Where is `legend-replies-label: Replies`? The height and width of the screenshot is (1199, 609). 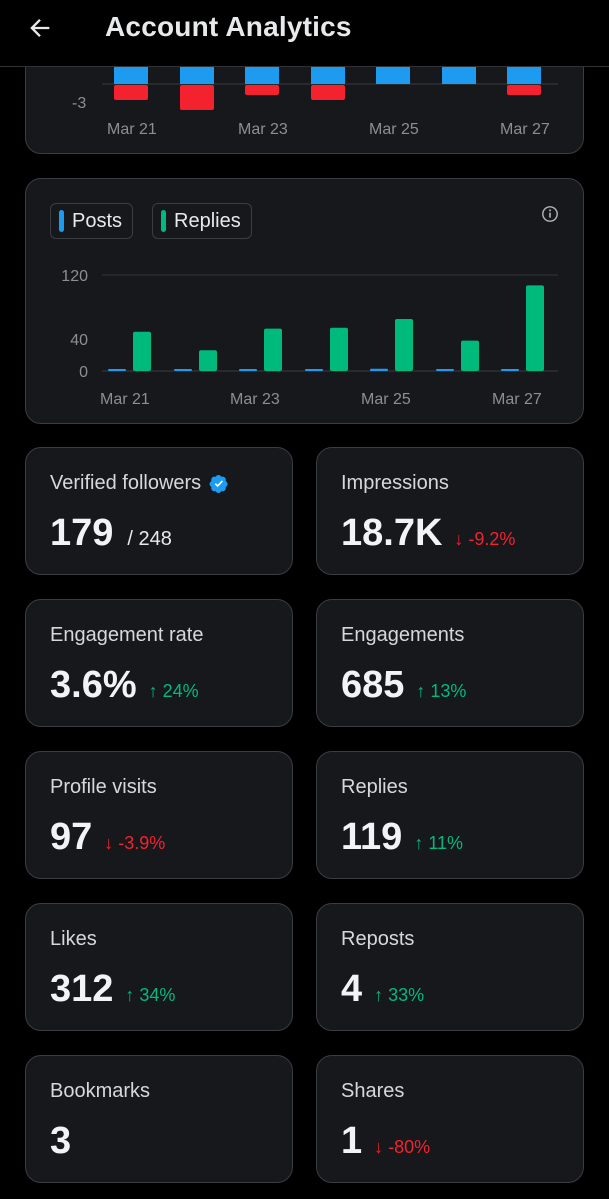
legend-replies-label: Replies is located at coordinates (207, 220).